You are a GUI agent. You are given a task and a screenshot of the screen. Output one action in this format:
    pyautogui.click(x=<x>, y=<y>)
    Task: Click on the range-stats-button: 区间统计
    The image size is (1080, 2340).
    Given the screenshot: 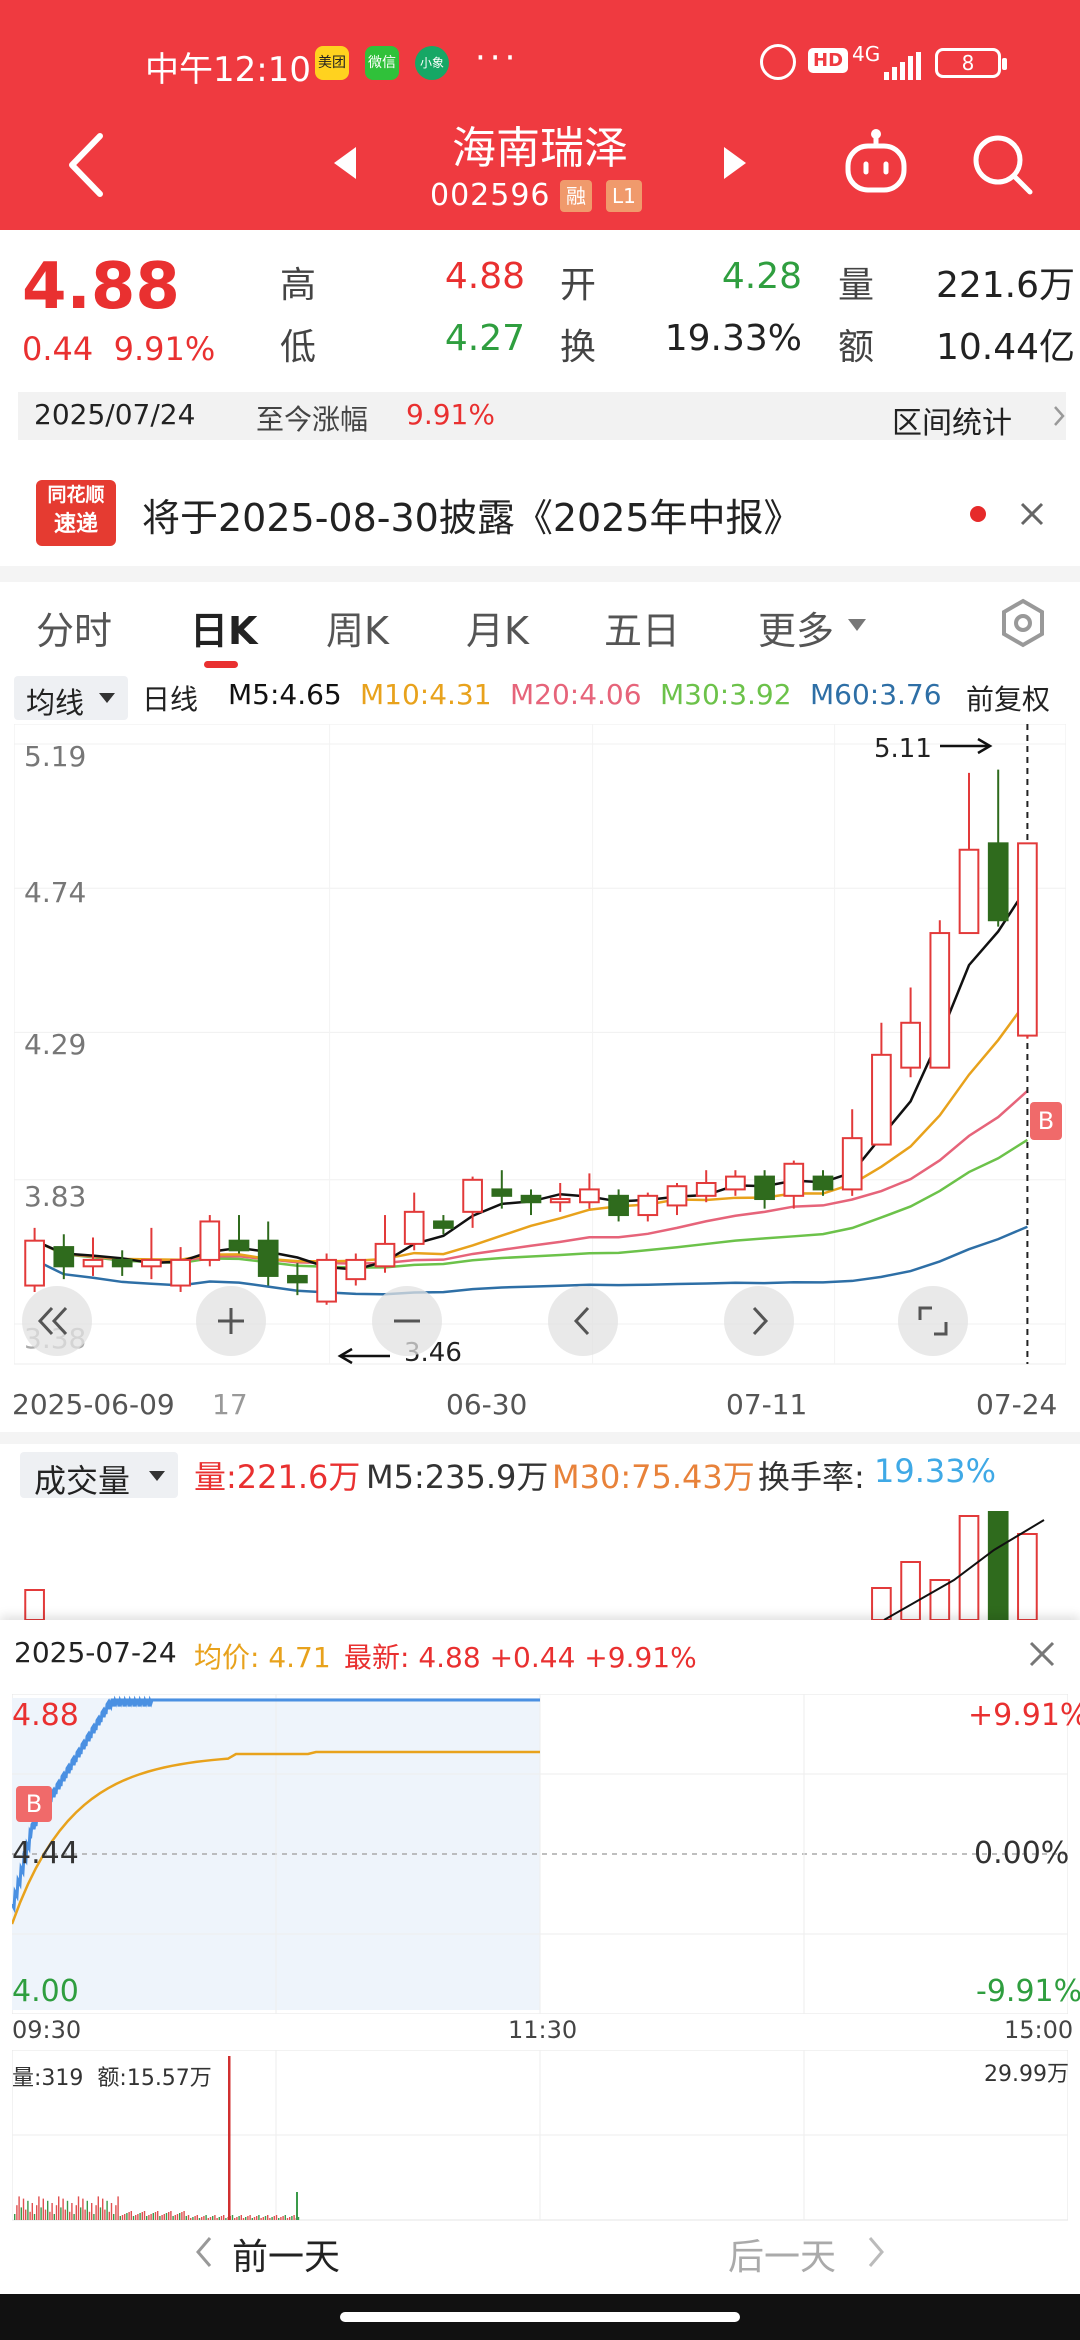 What is the action you would take?
    pyautogui.click(x=952, y=423)
    